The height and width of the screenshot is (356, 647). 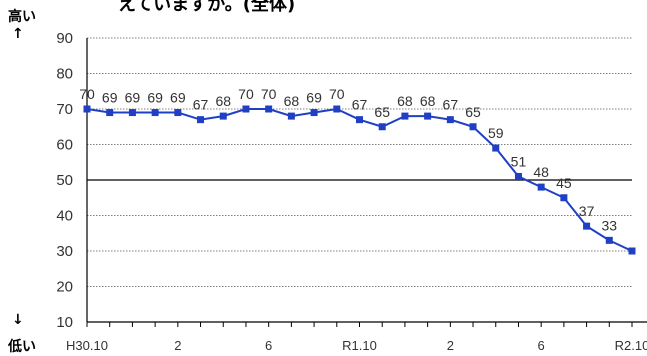 I want to click on data-label: 51, so click(x=519, y=161).